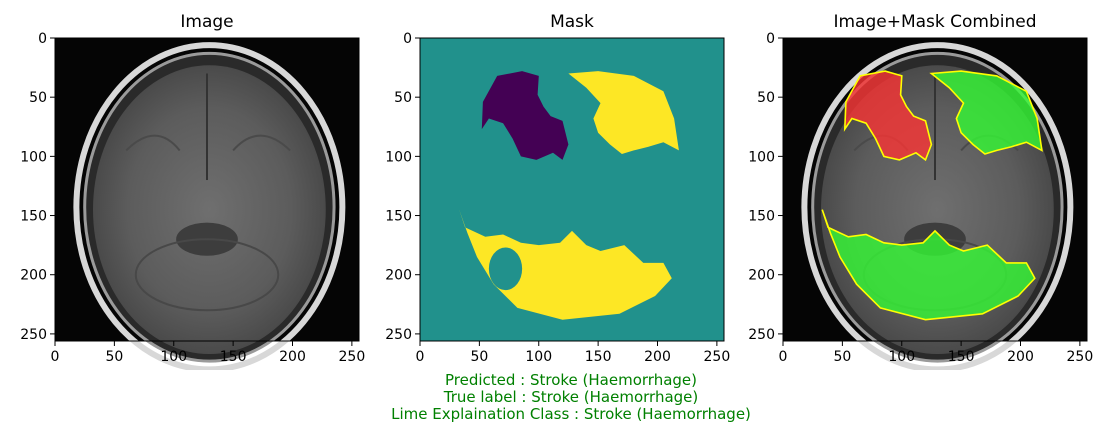 This screenshot has height=435, width=1108. Describe the element at coordinates (571, 380) in the screenshot. I see `caption-predicted: Predicted : Stroke (Haemorrhage)` at that location.